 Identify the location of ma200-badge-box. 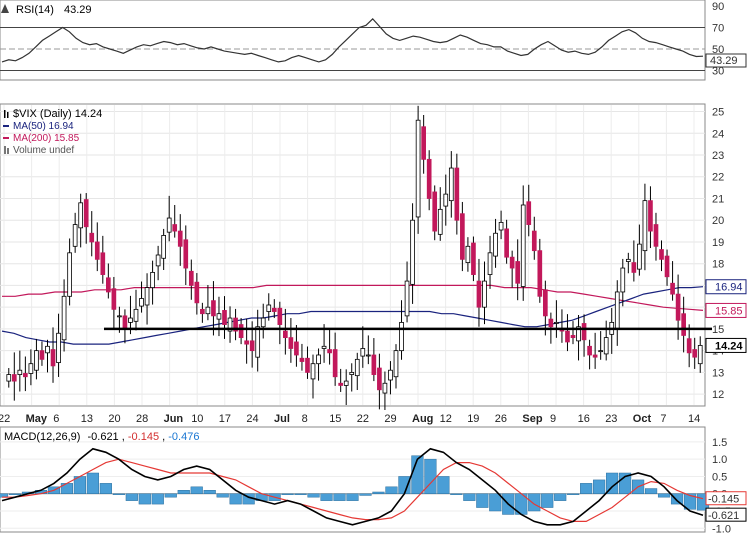
(726, 310).